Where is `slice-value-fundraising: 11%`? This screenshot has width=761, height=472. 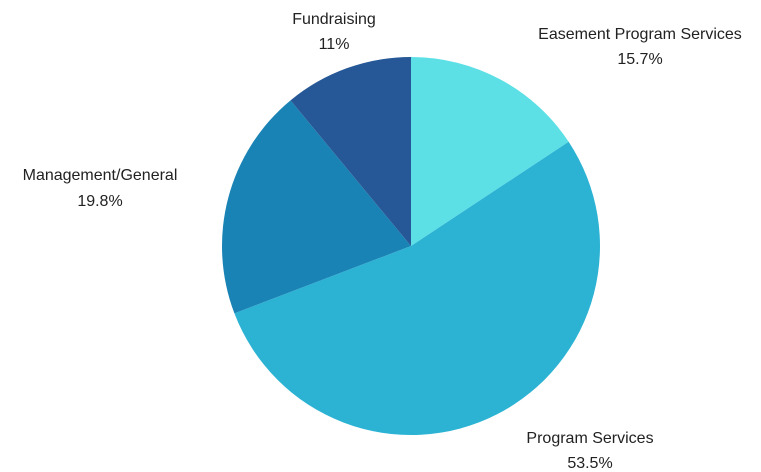 slice-value-fundraising: 11% is located at coordinates (334, 44).